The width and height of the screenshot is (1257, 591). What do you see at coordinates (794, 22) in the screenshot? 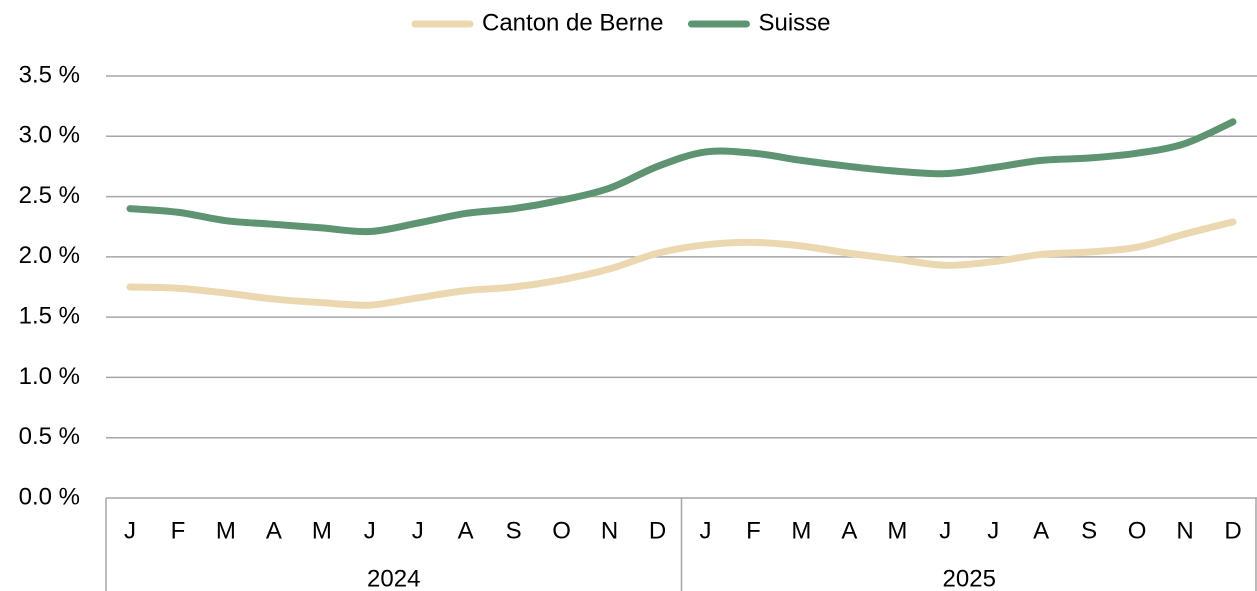
I see `legend-label: Suisse` at bounding box center [794, 22].